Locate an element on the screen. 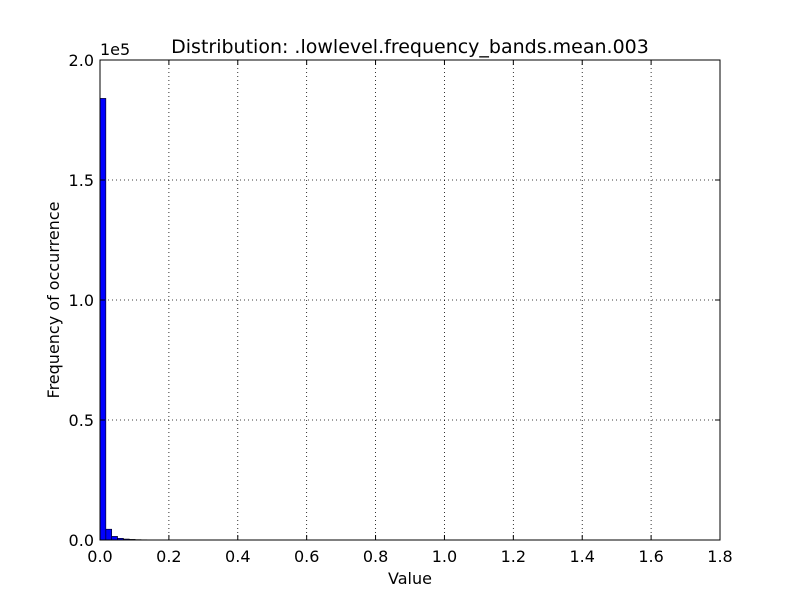  y-tick-label: 1.5 is located at coordinates (81, 180).